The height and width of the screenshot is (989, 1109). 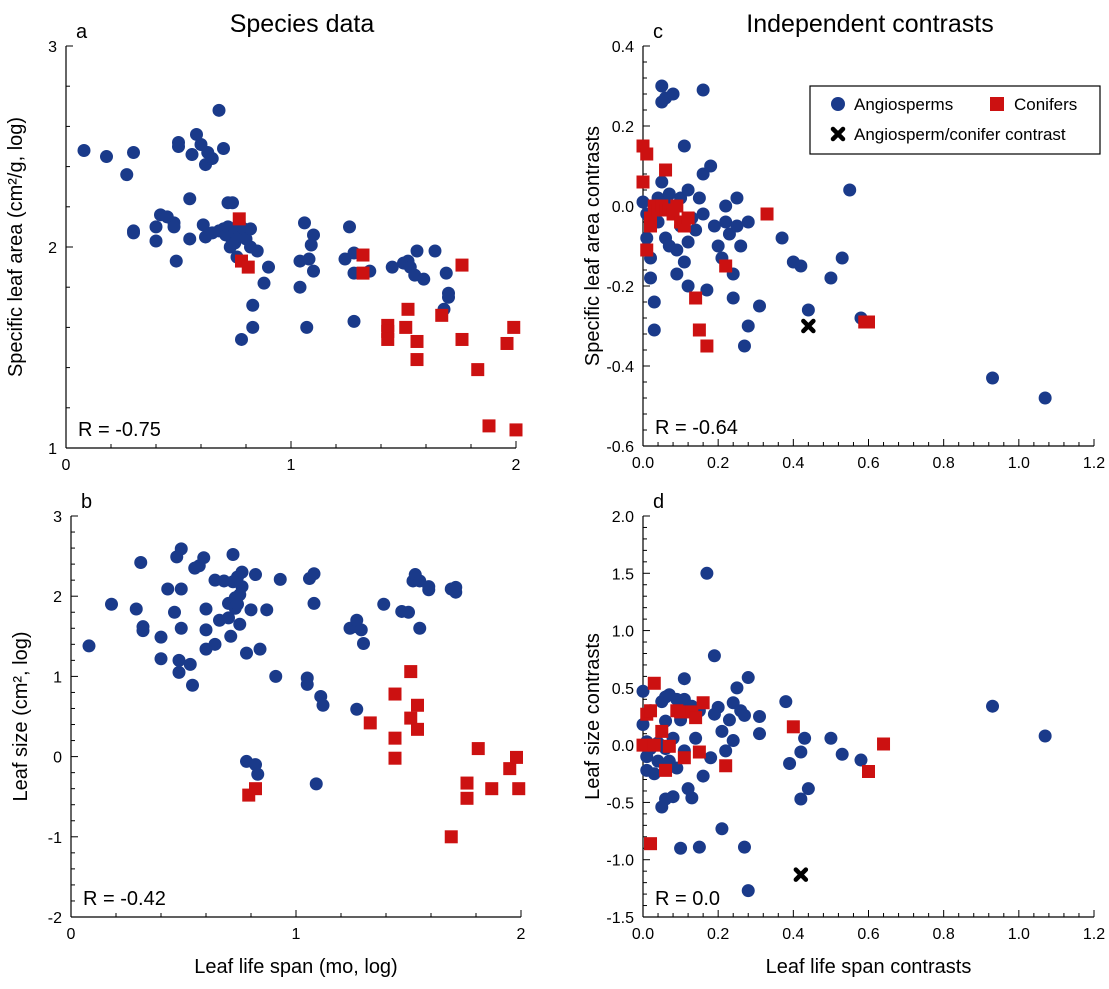 What do you see at coordinates (793, 934) in the screenshot?
I see `x-tick-label: 0.4` at bounding box center [793, 934].